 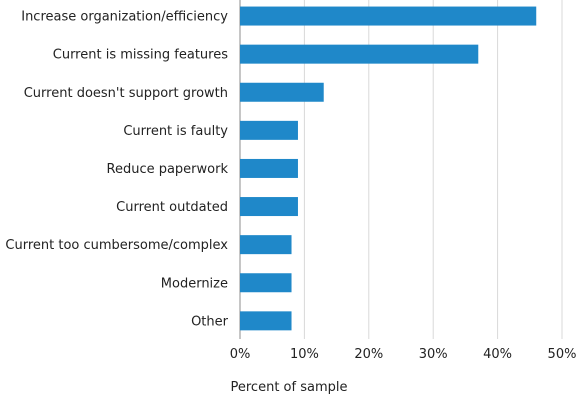 What do you see at coordinates (433, 354) in the screenshot?
I see `x-tick-label: 30%` at bounding box center [433, 354].